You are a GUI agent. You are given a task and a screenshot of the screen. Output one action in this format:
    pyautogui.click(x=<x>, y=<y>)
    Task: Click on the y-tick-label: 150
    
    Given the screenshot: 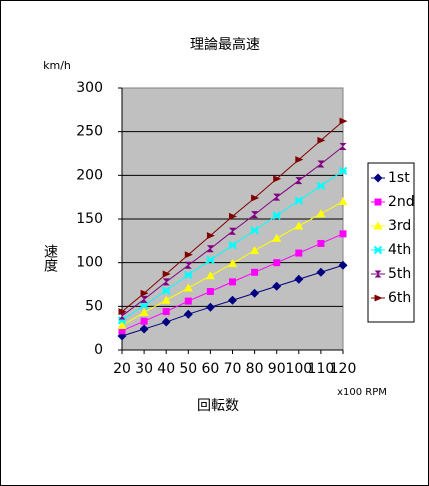 What is the action you would take?
    pyautogui.click(x=89, y=219)
    